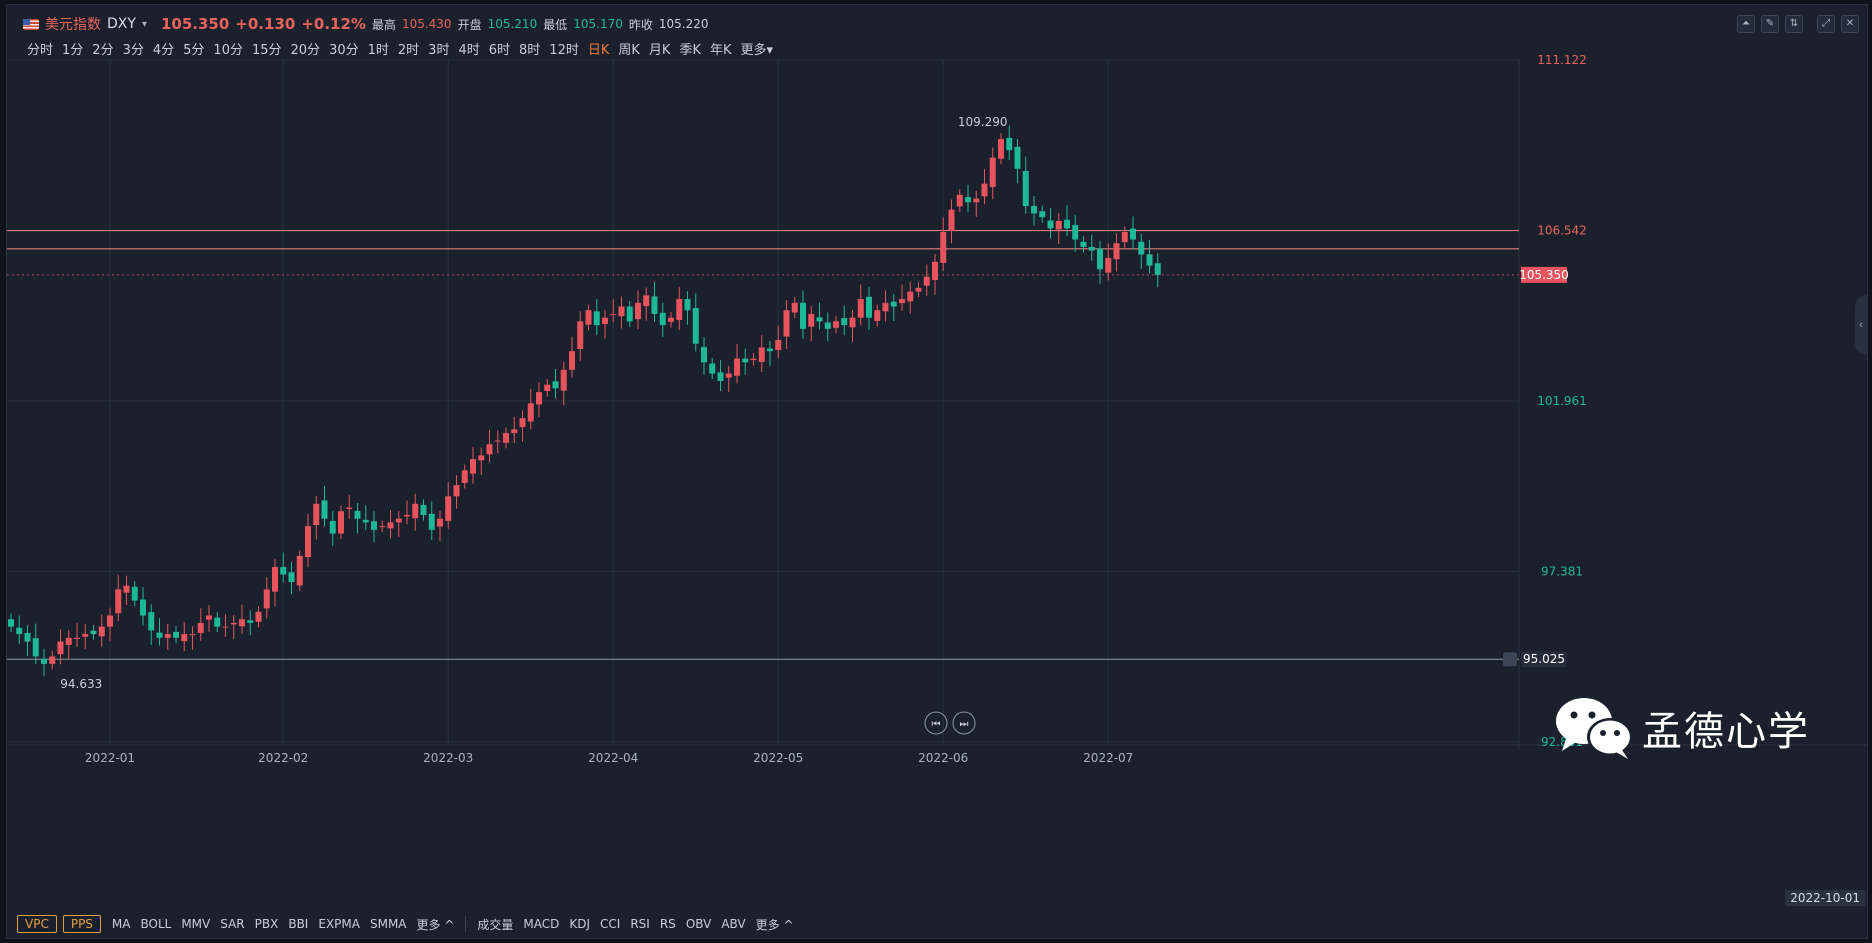 The image size is (1872, 943). Describe the element at coordinates (1861, 325) in the screenshot. I see `collapse-panel-icon: ‹` at that location.